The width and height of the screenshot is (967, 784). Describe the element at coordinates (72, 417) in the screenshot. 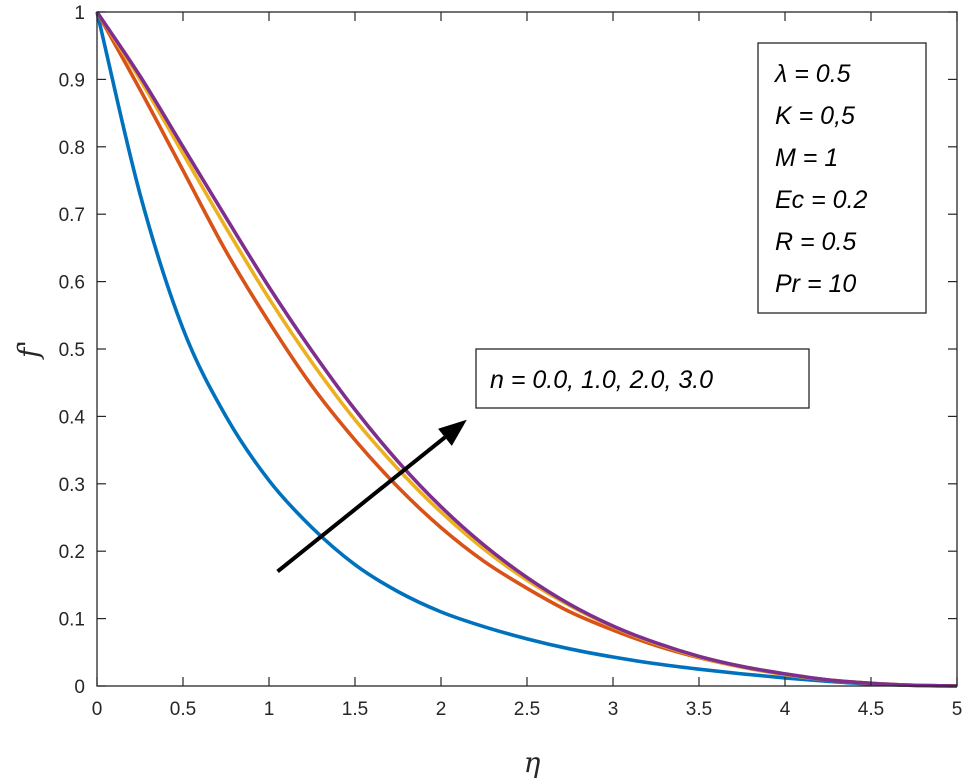

I see `y-tick-label: 0.4` at that location.